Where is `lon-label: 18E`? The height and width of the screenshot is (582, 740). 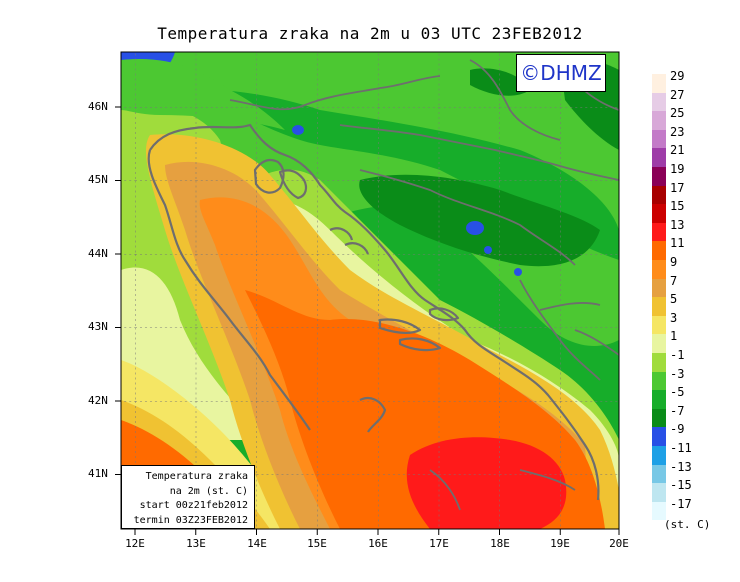 lon-label: 18E is located at coordinates (500, 543).